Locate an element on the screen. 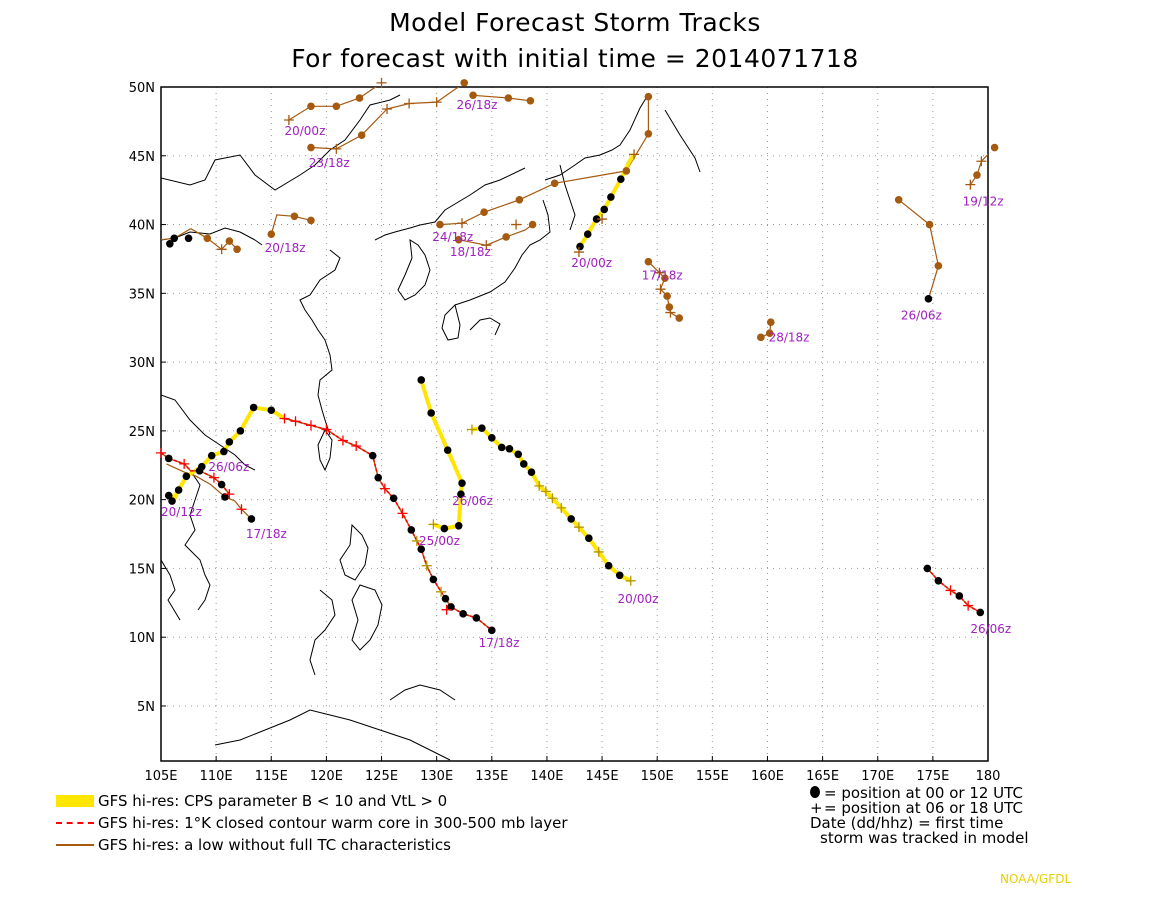 This screenshot has height=924, width=1150. lon-tick-label: 115E is located at coordinates (271, 776).